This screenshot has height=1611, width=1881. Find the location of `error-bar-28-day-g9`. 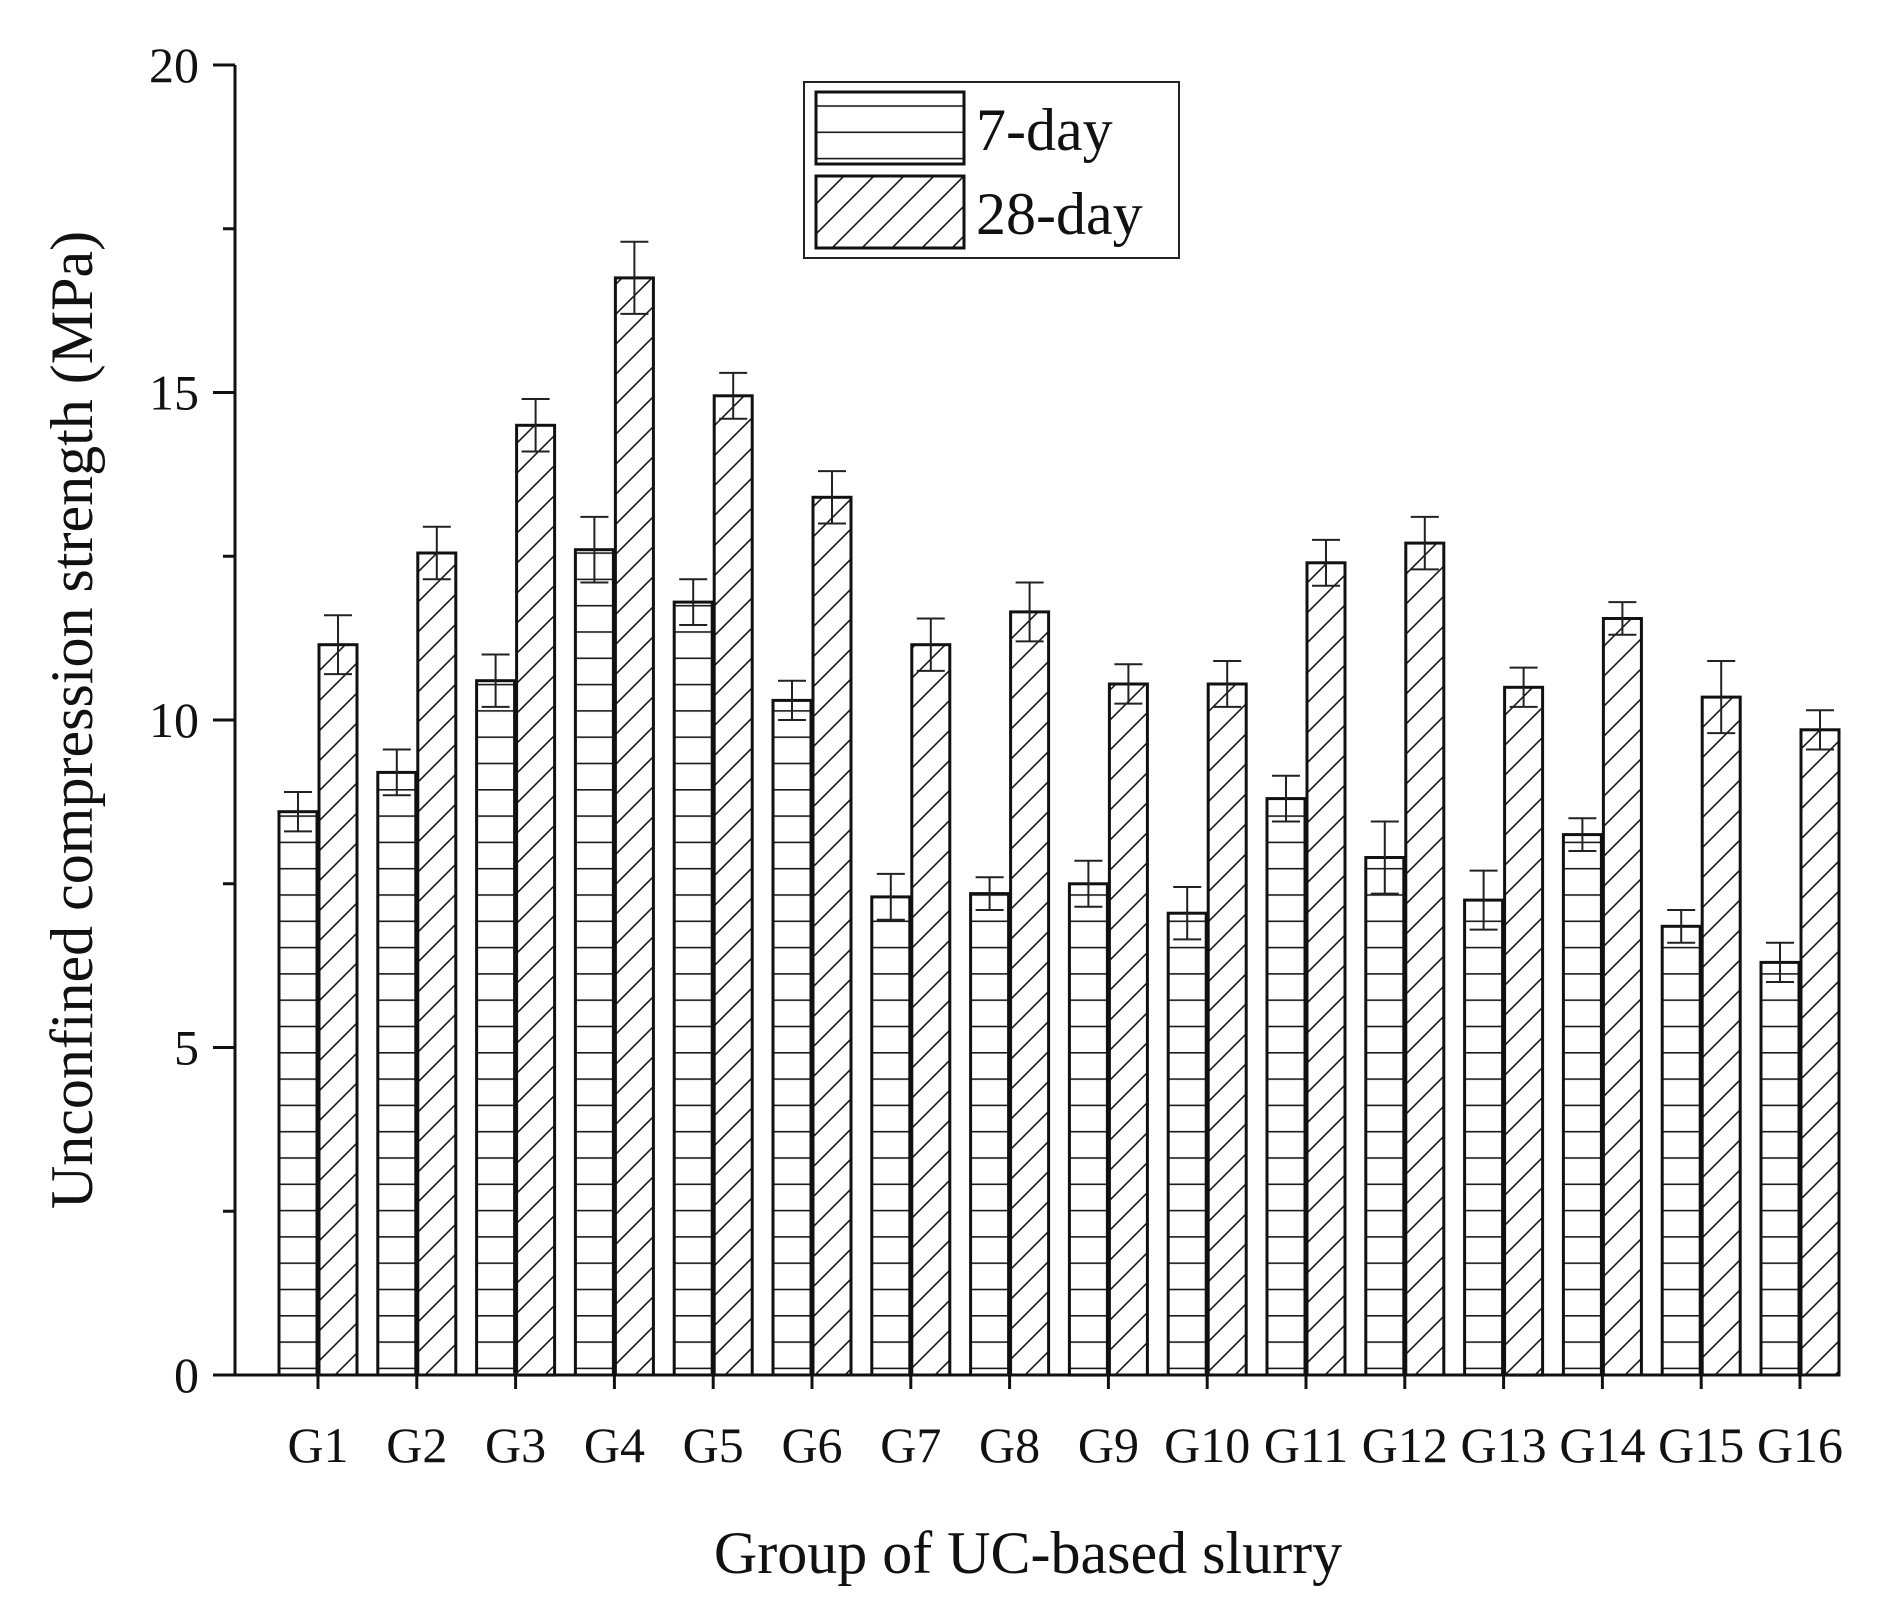

error-bar-28-day-g9 is located at coordinates (1128, 684).